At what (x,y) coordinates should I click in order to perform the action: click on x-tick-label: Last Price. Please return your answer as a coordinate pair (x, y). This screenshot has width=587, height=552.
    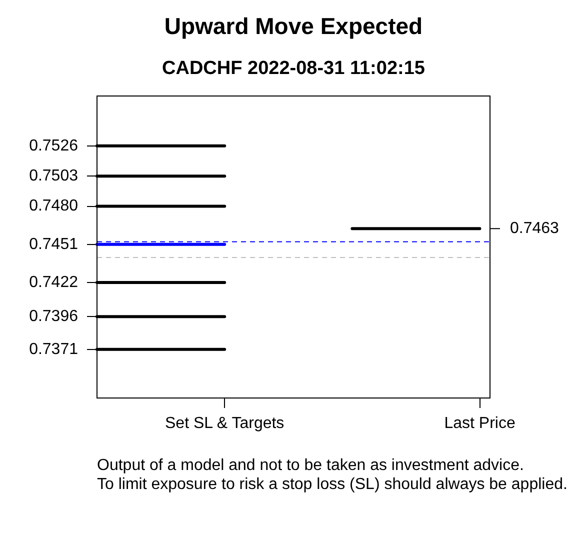
    Looking at the image, I should click on (480, 423).